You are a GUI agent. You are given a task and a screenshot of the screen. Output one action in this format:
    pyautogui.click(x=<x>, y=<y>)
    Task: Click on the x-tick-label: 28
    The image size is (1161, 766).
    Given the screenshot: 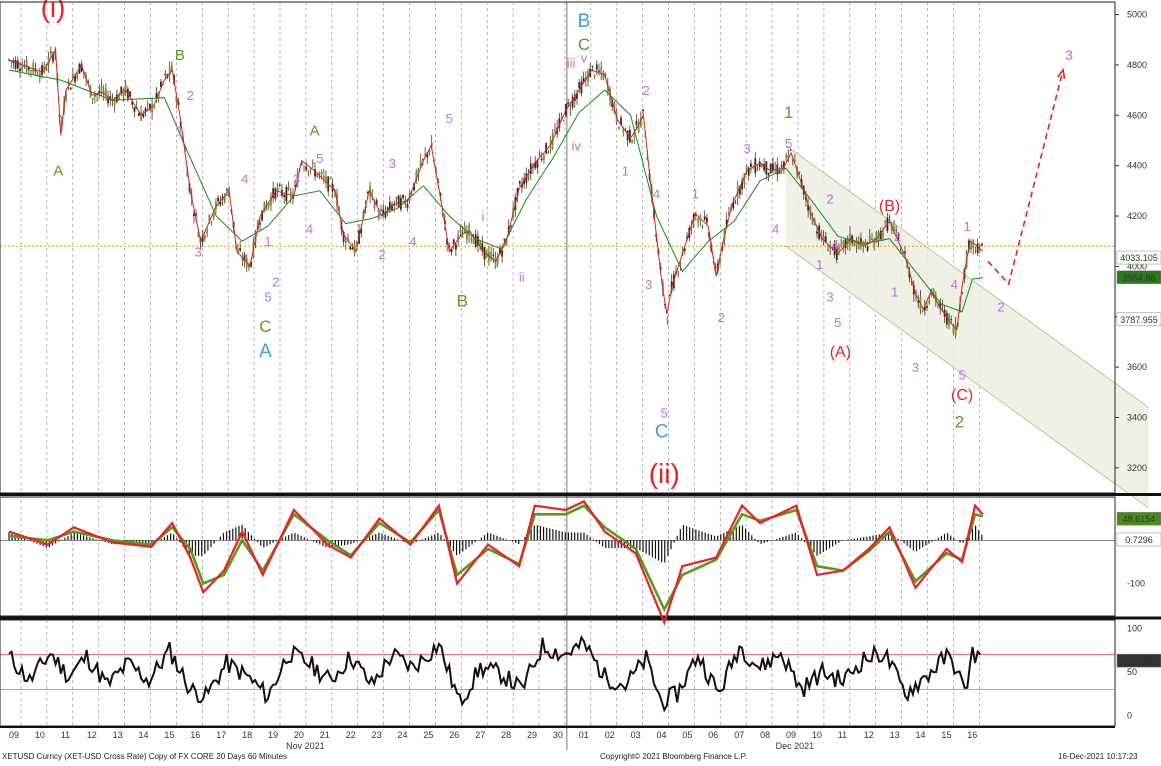 What is the action you would take?
    pyautogui.click(x=506, y=735)
    